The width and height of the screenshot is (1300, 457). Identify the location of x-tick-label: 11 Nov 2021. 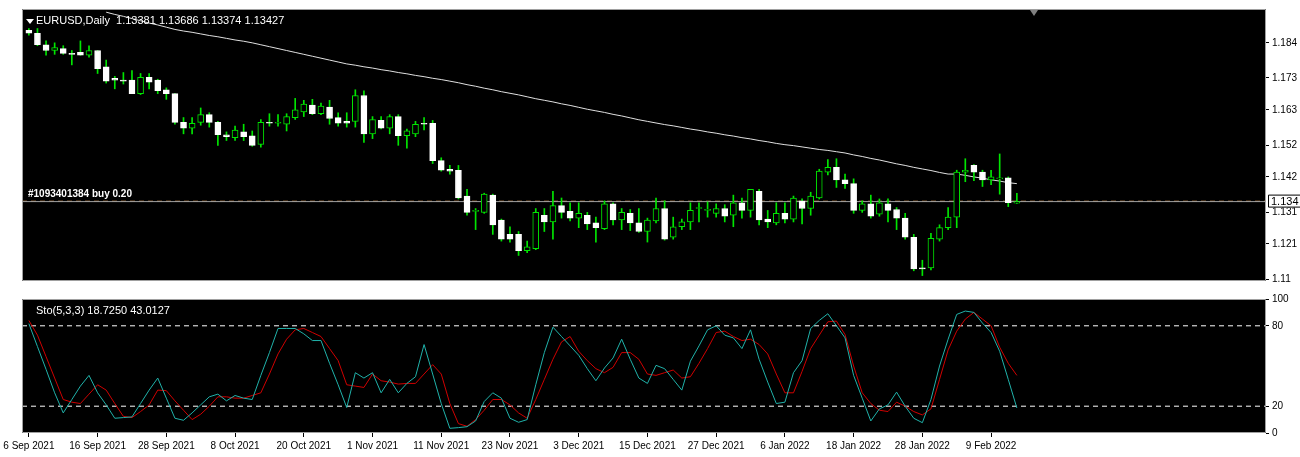
(441, 445).